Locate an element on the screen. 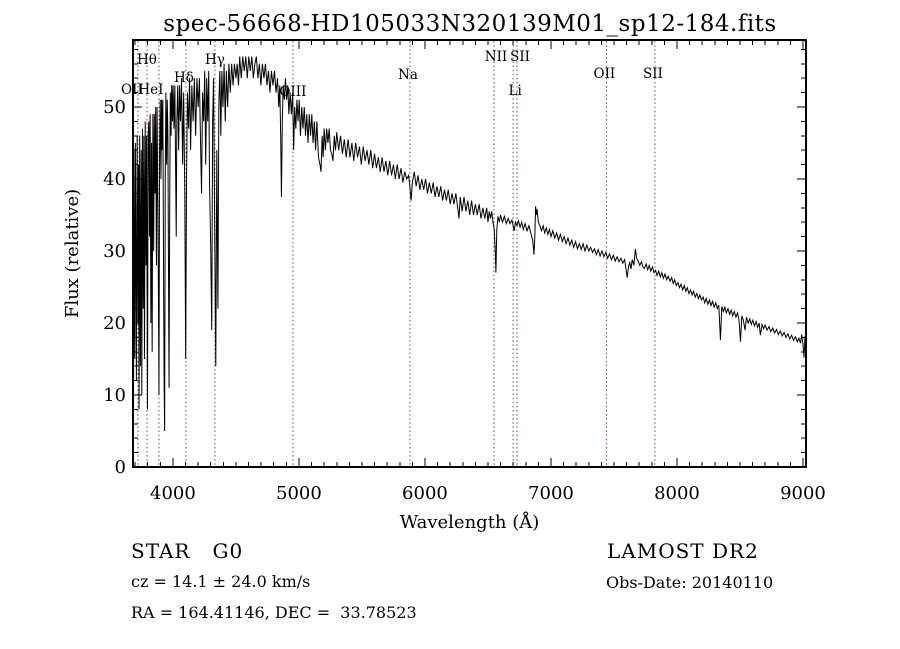 Image resolution: width=900 pixels, height=649 pixels. y-tick-label: 20 is located at coordinates (114, 323).